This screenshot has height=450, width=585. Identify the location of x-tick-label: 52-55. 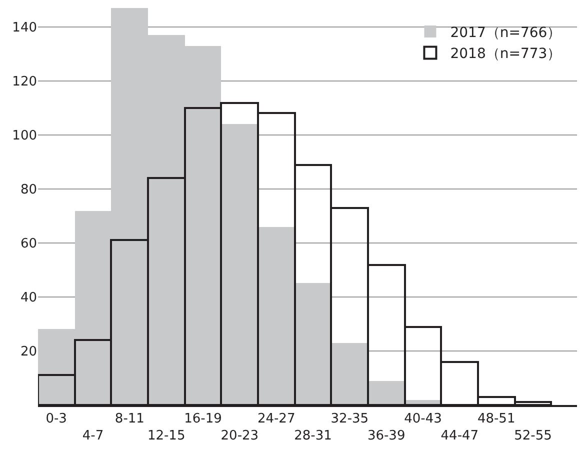
(533, 436).